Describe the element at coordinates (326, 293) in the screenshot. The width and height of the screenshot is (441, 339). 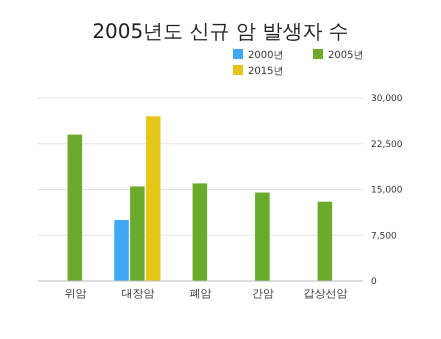
I see `x-tick-label: 갑상선암` at that location.